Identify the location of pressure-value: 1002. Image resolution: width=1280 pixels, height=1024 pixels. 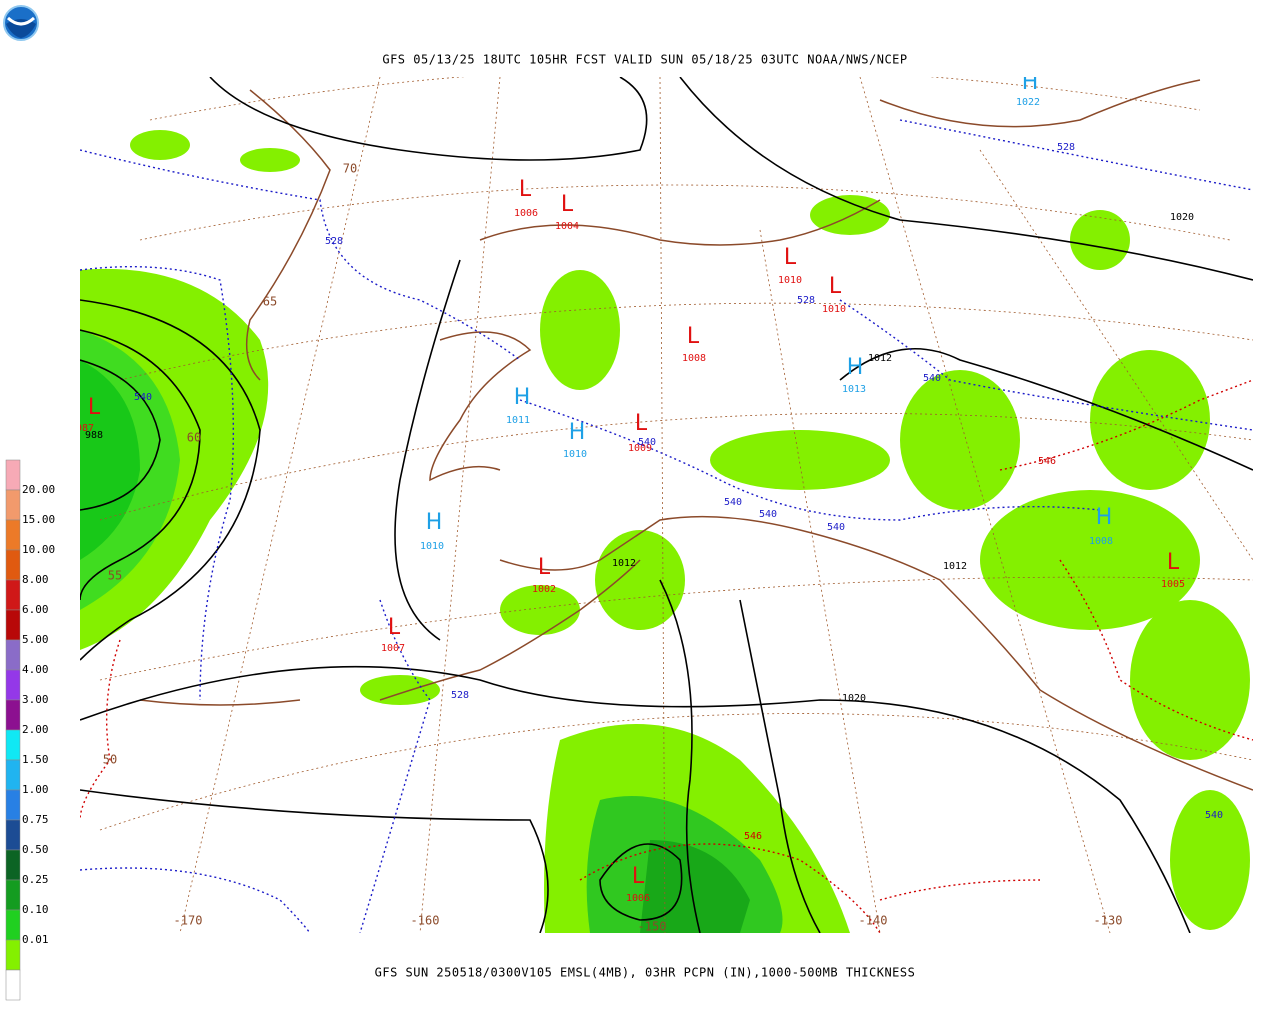
(544, 589).